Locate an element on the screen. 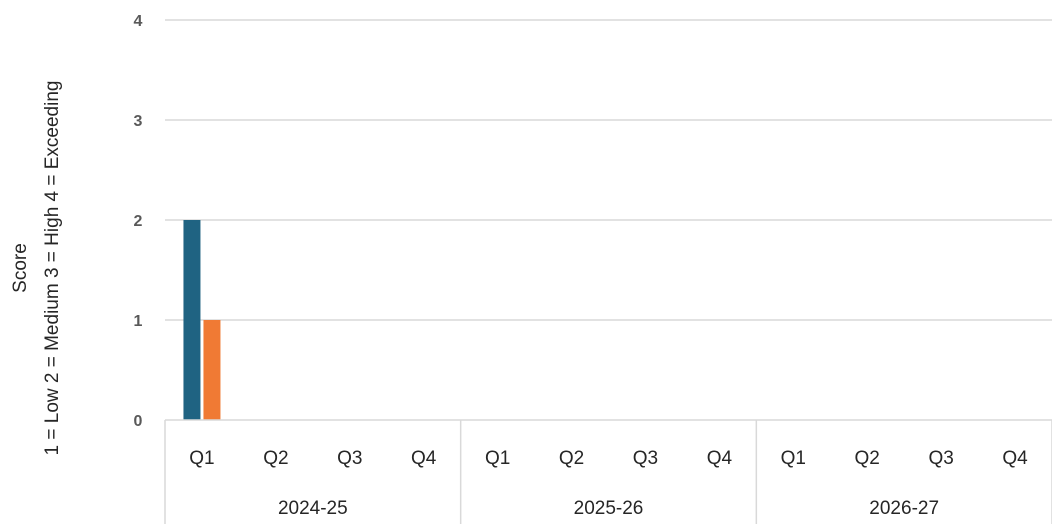 This screenshot has height=524, width=1052. y-tick-label: 4 is located at coordinates (138, 21).